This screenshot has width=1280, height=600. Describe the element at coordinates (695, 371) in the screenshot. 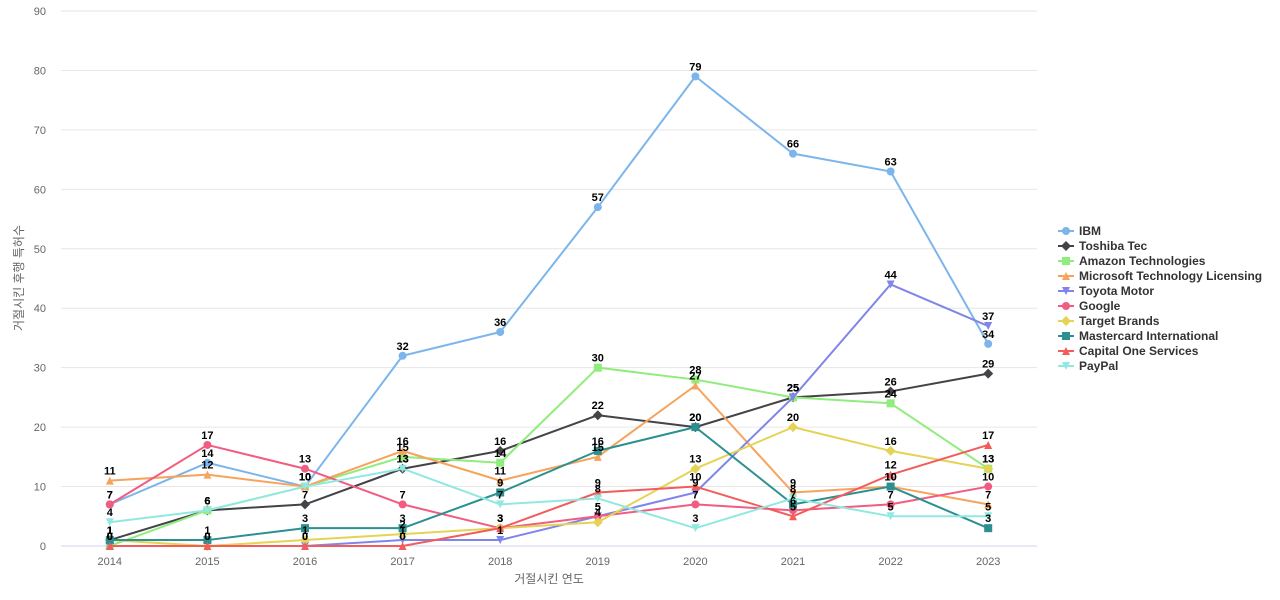

I see `data-label: 28` at that location.